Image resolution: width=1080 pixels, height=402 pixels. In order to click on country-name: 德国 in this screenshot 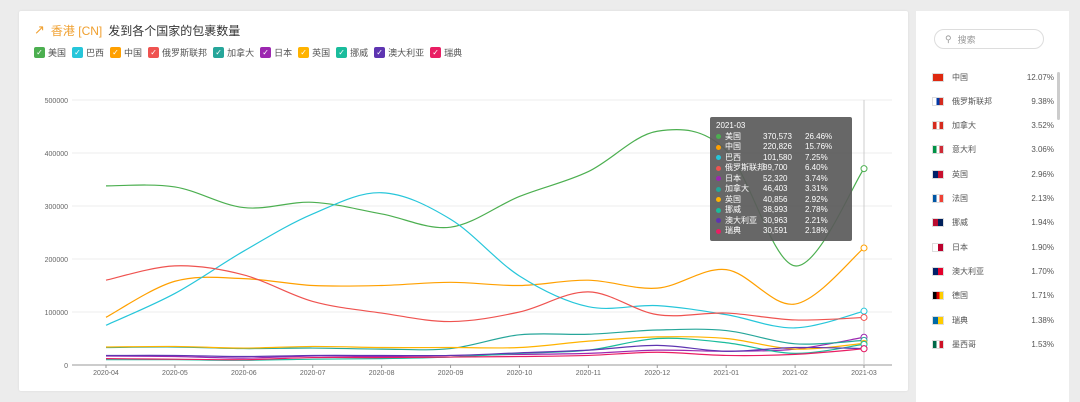, I will do `click(960, 296)`.